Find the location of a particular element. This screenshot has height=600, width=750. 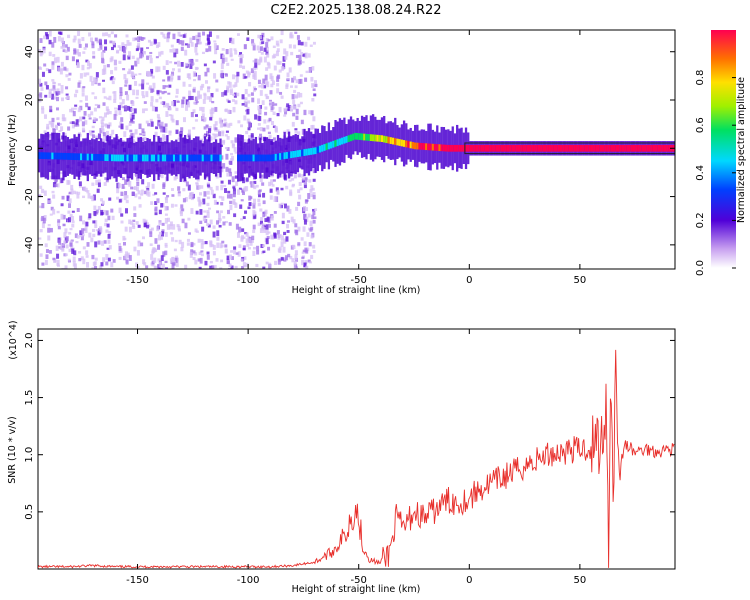

spectrogram-xlabel: Height of straight line (km) is located at coordinates (356, 290).